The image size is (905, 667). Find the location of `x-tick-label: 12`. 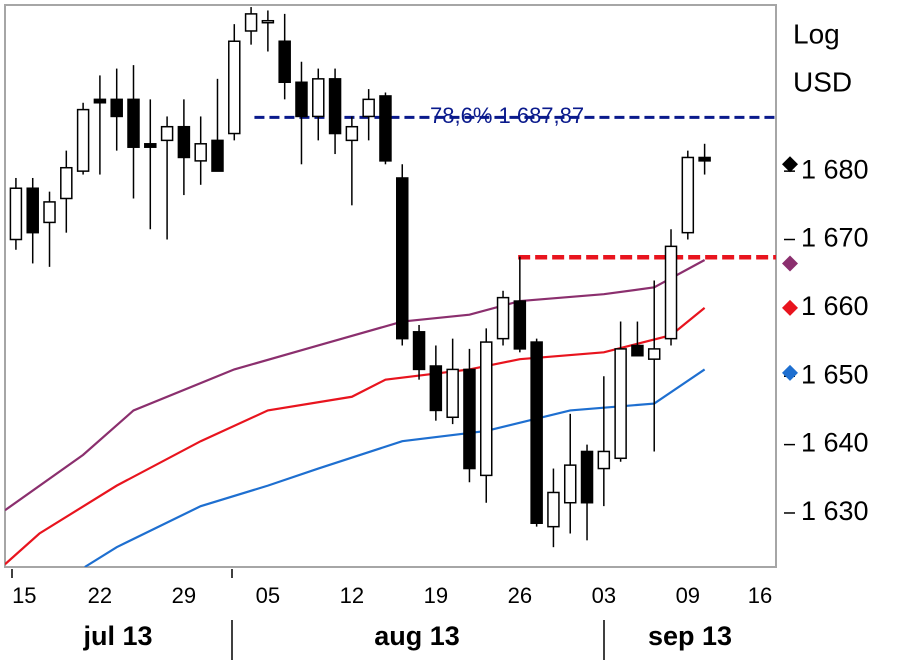

x-tick-label: 12 is located at coordinates (352, 595).